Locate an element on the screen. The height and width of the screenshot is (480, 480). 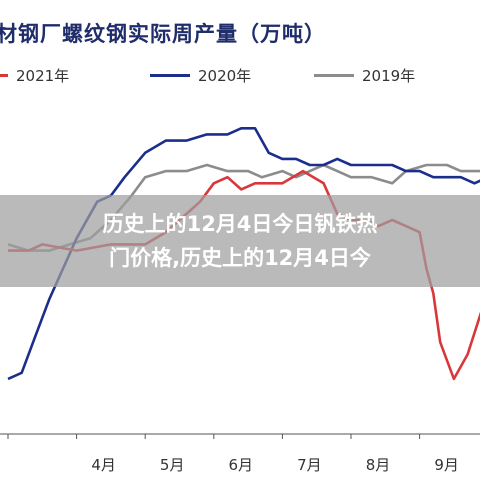
x-tick-label: 4月 is located at coordinates (103, 465).